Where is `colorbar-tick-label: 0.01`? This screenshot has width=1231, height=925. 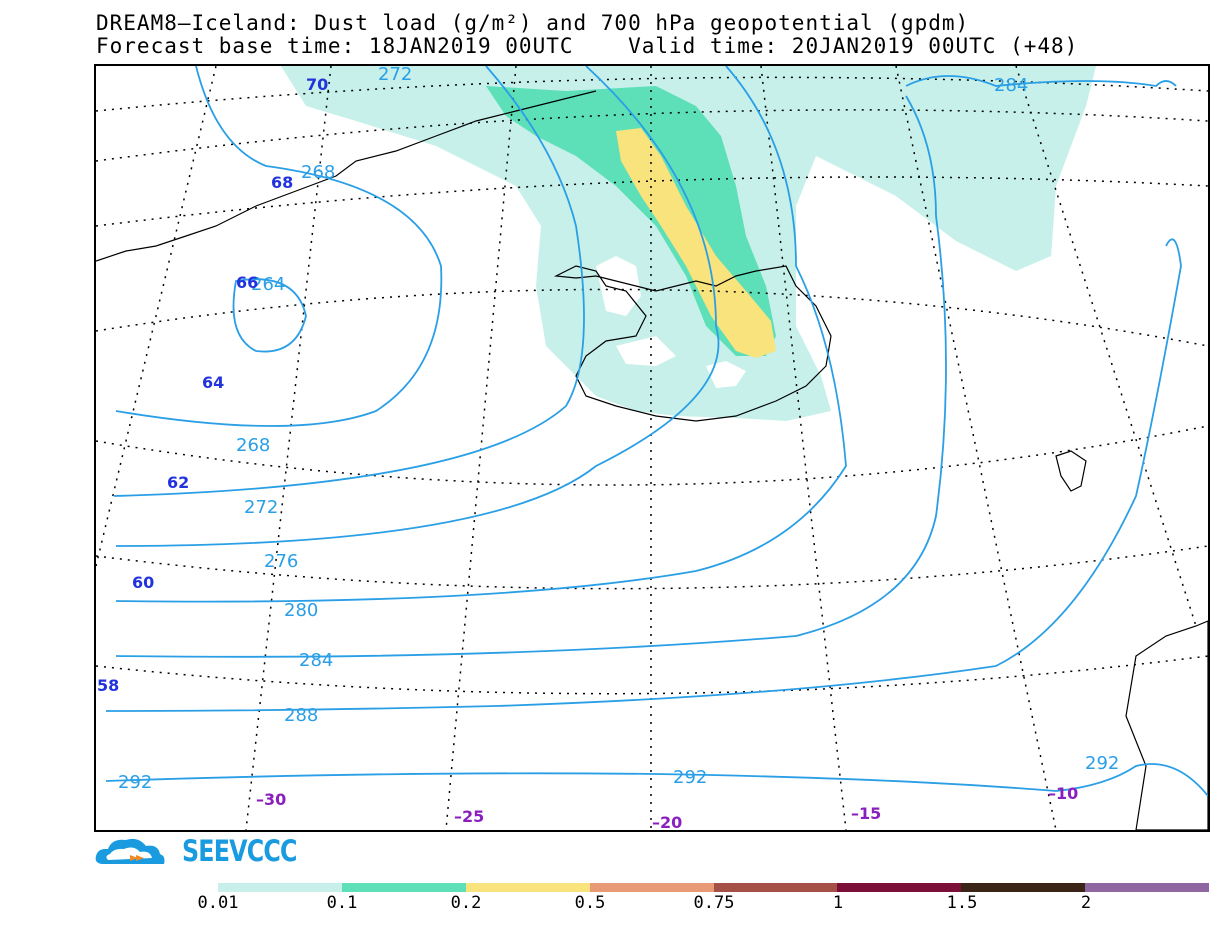 colorbar-tick-label: 0.01 is located at coordinates (218, 903).